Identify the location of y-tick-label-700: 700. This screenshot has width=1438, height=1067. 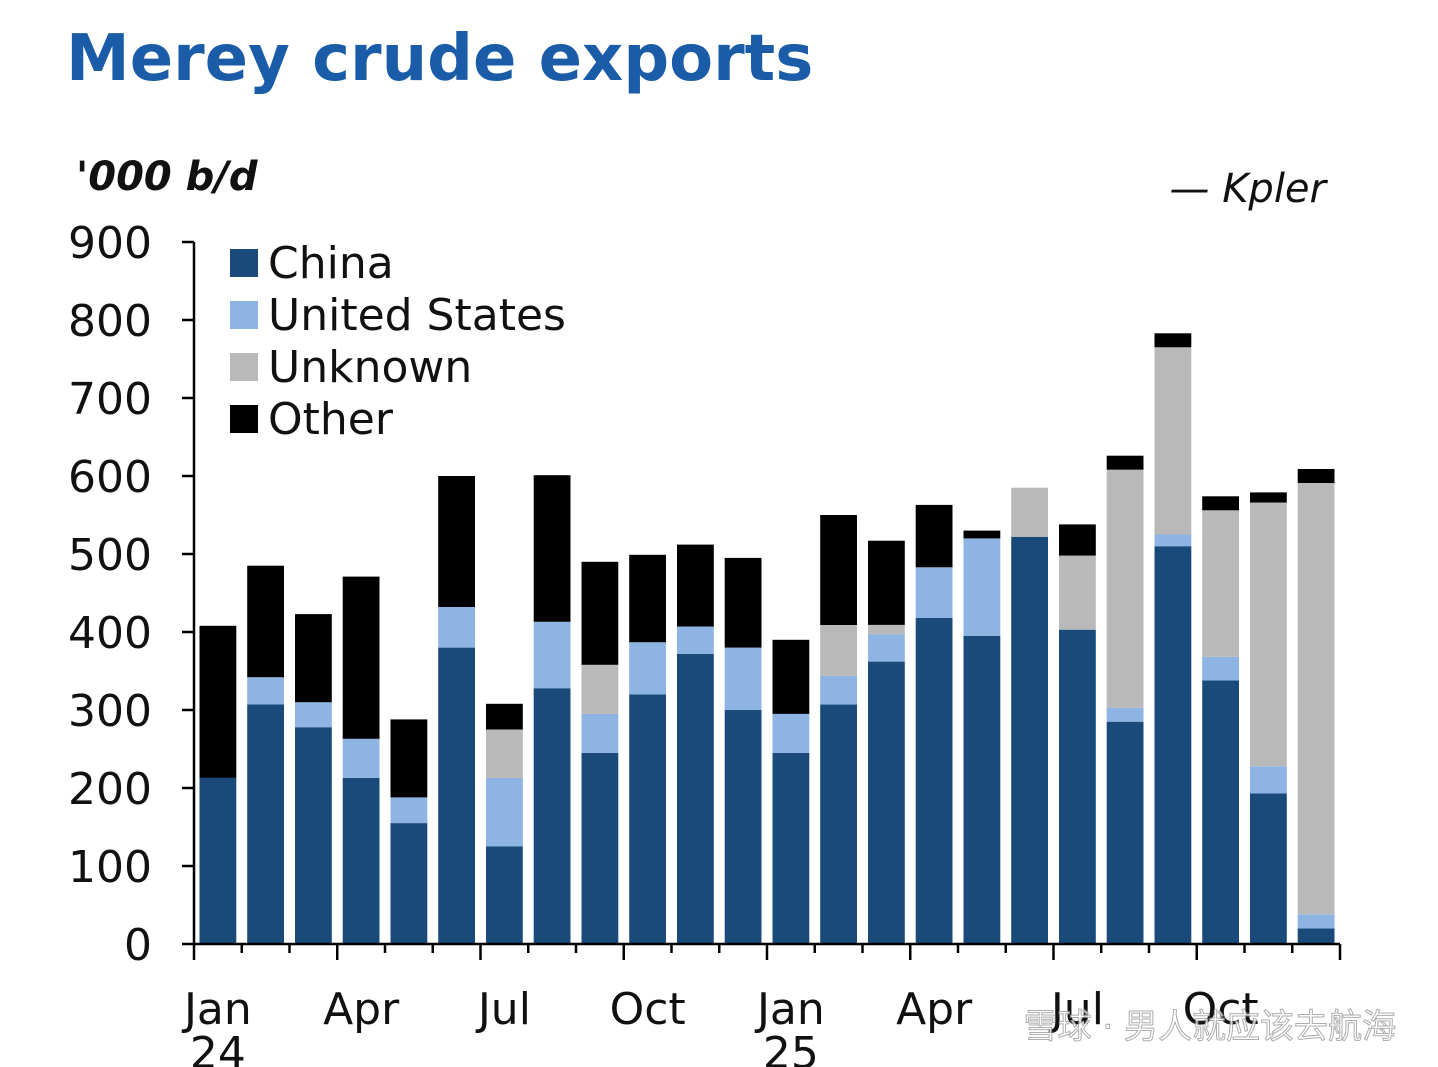
(110, 399).